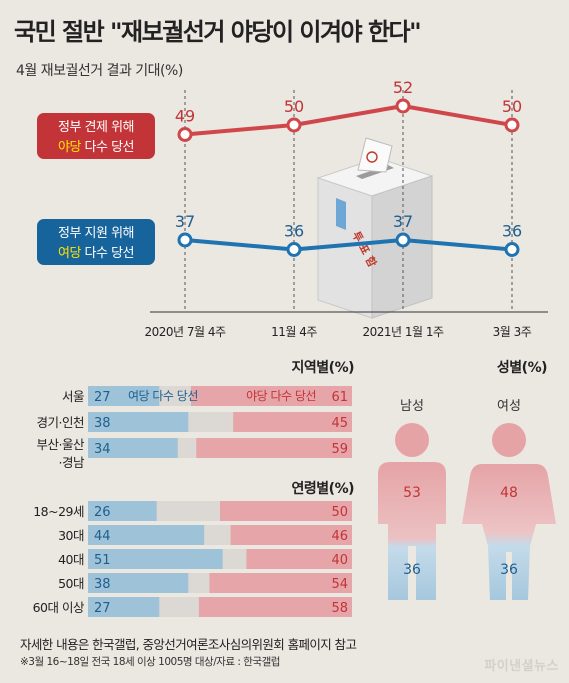 Image resolution: width=569 pixels, height=683 pixels. What do you see at coordinates (99, 71) in the screenshot?
I see `chart-subtitle: 4월 재보궐선거 결과 기대(%)` at bounding box center [99, 71].